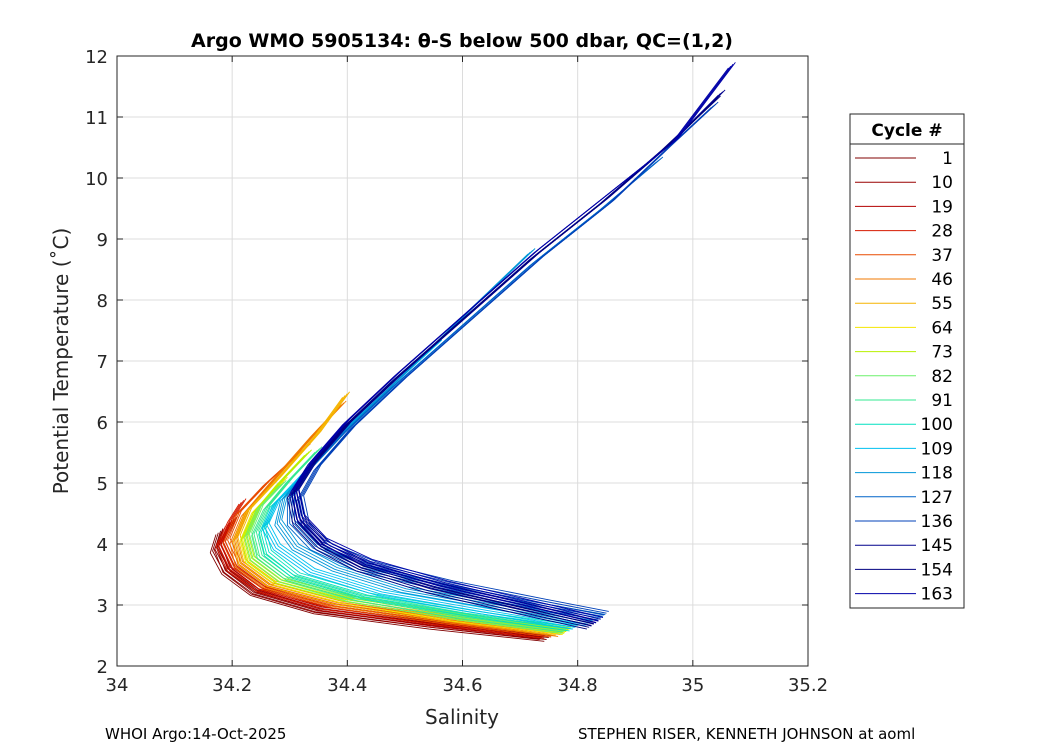 The width and height of the screenshot is (1050, 750). Describe the element at coordinates (96, 118) in the screenshot. I see `y-tick-label: 11` at that location.